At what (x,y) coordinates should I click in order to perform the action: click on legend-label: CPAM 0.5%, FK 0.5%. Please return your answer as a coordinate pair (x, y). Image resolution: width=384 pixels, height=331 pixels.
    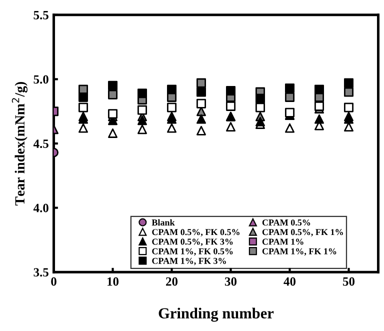
    Looking at the image, I should click on (196, 232).